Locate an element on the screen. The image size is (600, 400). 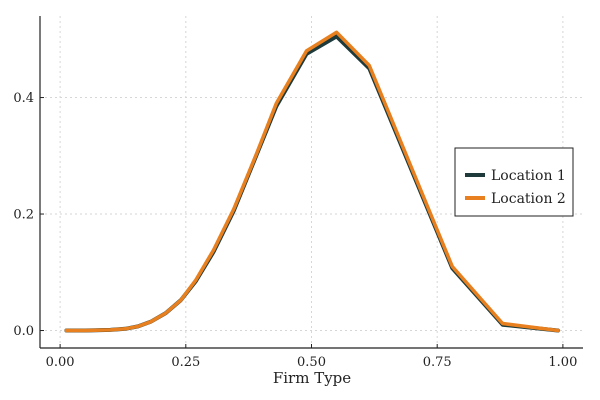
x-tick-label: 0.75 is located at coordinates (437, 362).